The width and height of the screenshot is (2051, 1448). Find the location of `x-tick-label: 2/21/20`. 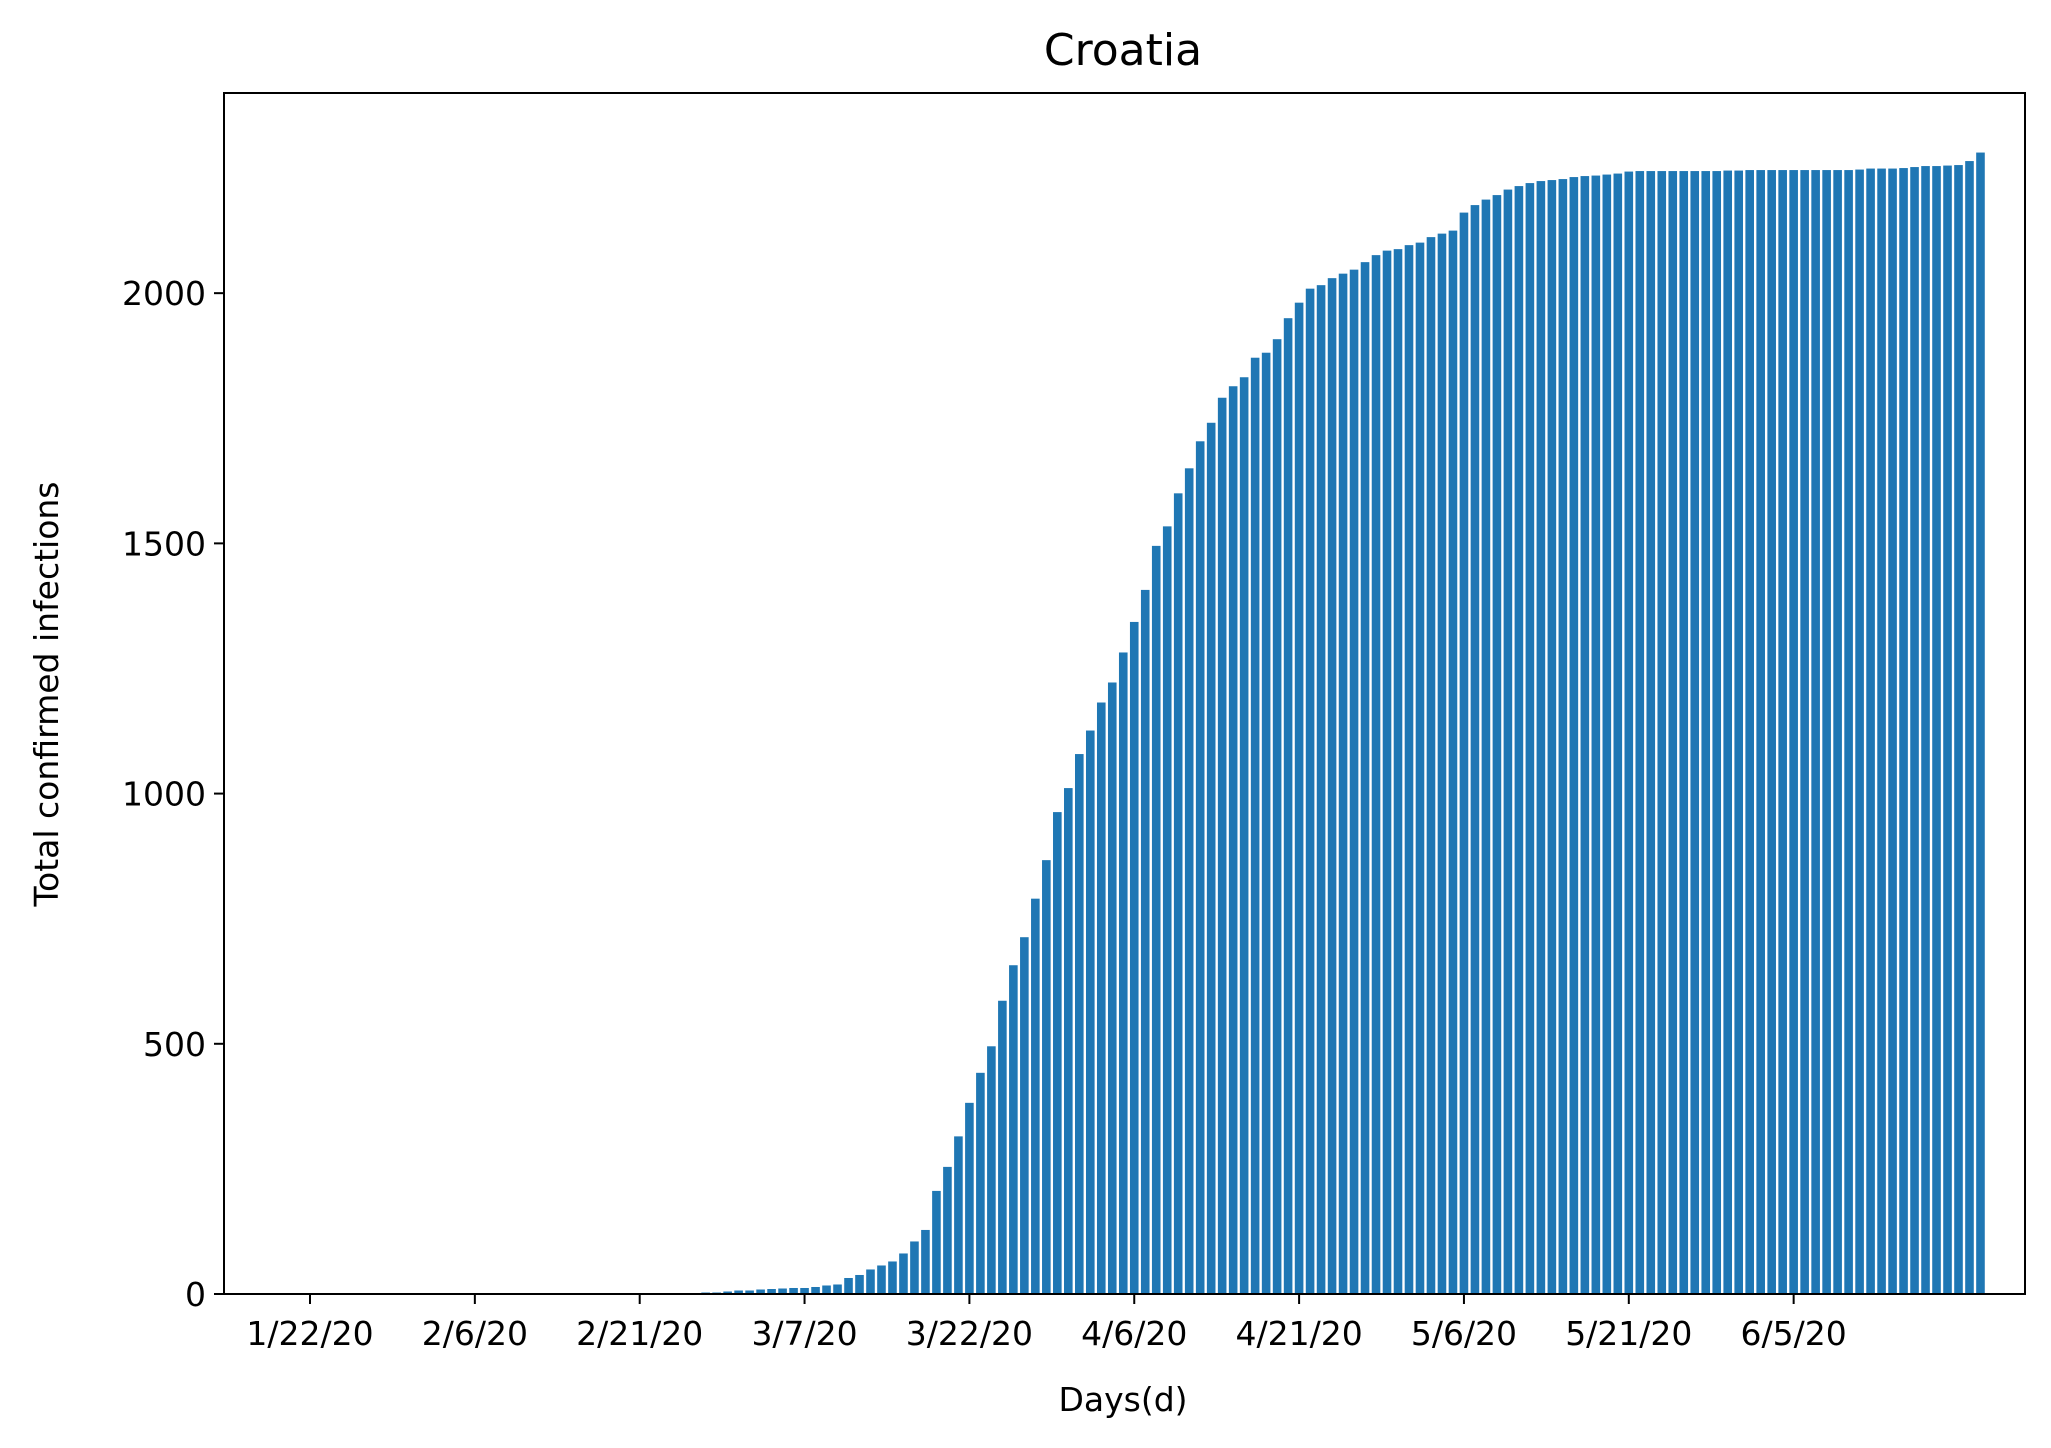

x-tick-label: 2/21/20 is located at coordinates (639, 1333).